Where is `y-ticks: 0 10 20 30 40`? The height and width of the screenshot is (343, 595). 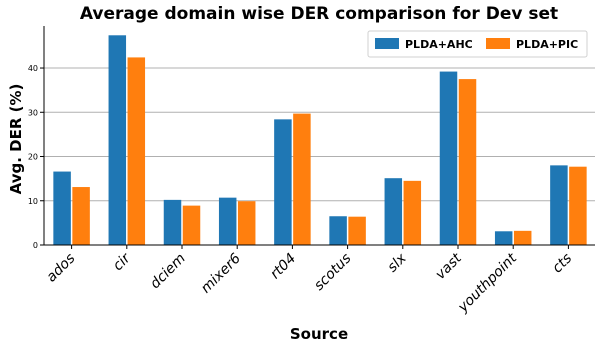
y-ticks: 0 10 20 30 40 is located at coordinates (36, 157).